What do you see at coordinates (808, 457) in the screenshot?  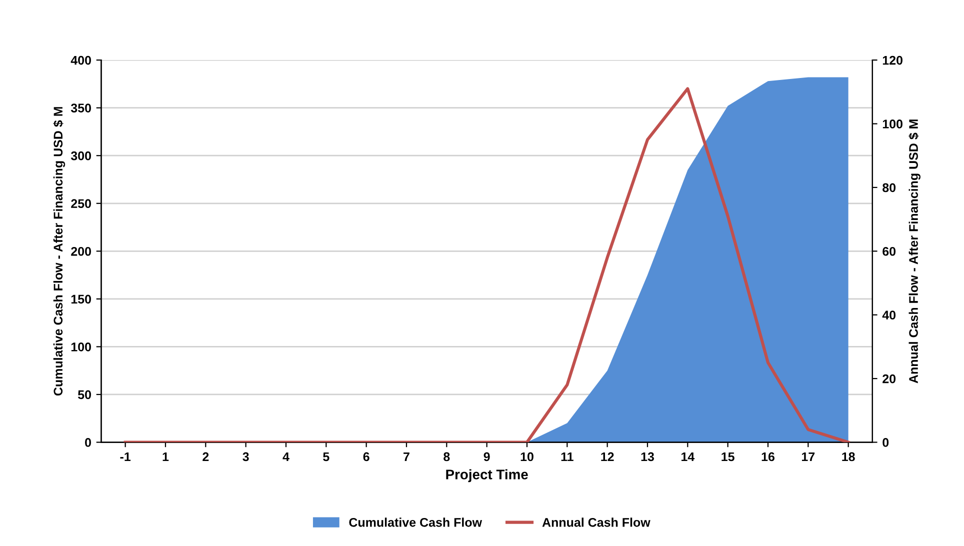 I see `x-tick-label: 17` at bounding box center [808, 457].